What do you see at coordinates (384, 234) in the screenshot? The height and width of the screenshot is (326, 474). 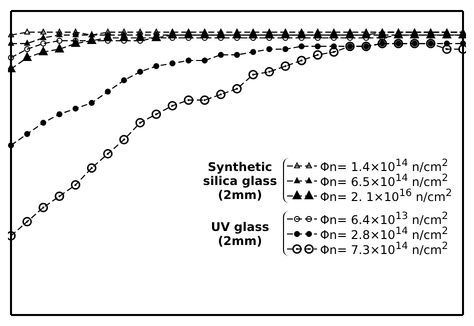 I see `legend-label: Φn= 2.8×10$^{14}$ n/cm$^{2}$` at bounding box center [384, 234].